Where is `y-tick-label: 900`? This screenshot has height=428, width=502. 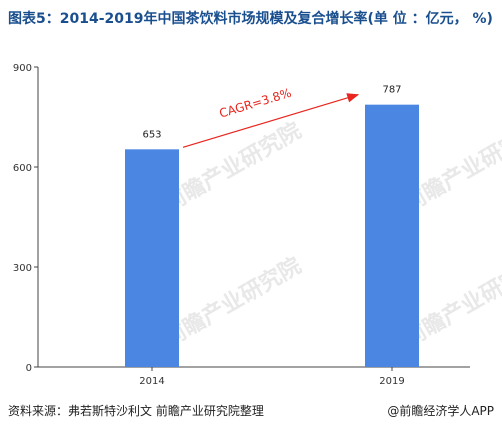
y-tick-label: 900 is located at coordinates (22, 68).